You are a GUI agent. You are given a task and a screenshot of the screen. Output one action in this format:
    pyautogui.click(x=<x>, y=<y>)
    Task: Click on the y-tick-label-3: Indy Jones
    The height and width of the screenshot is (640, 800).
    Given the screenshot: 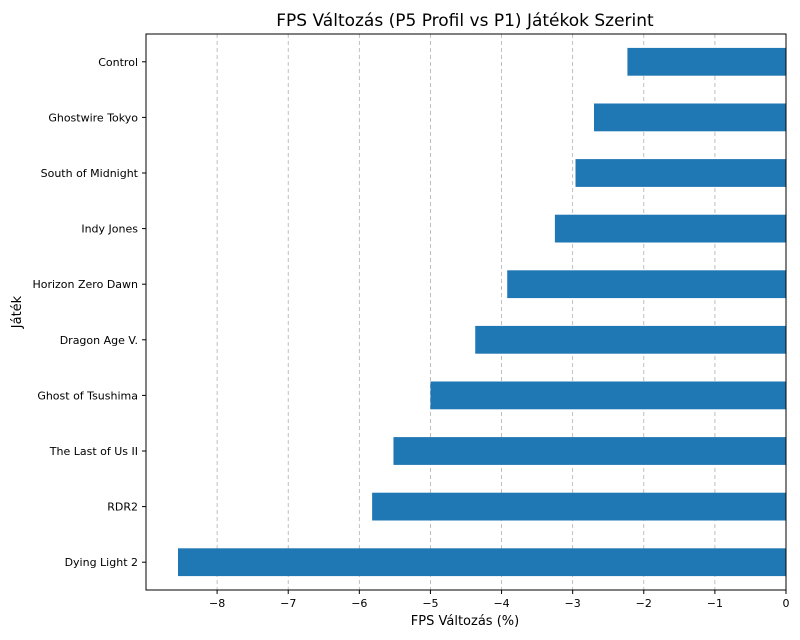 What is the action you would take?
    pyautogui.click(x=109, y=229)
    